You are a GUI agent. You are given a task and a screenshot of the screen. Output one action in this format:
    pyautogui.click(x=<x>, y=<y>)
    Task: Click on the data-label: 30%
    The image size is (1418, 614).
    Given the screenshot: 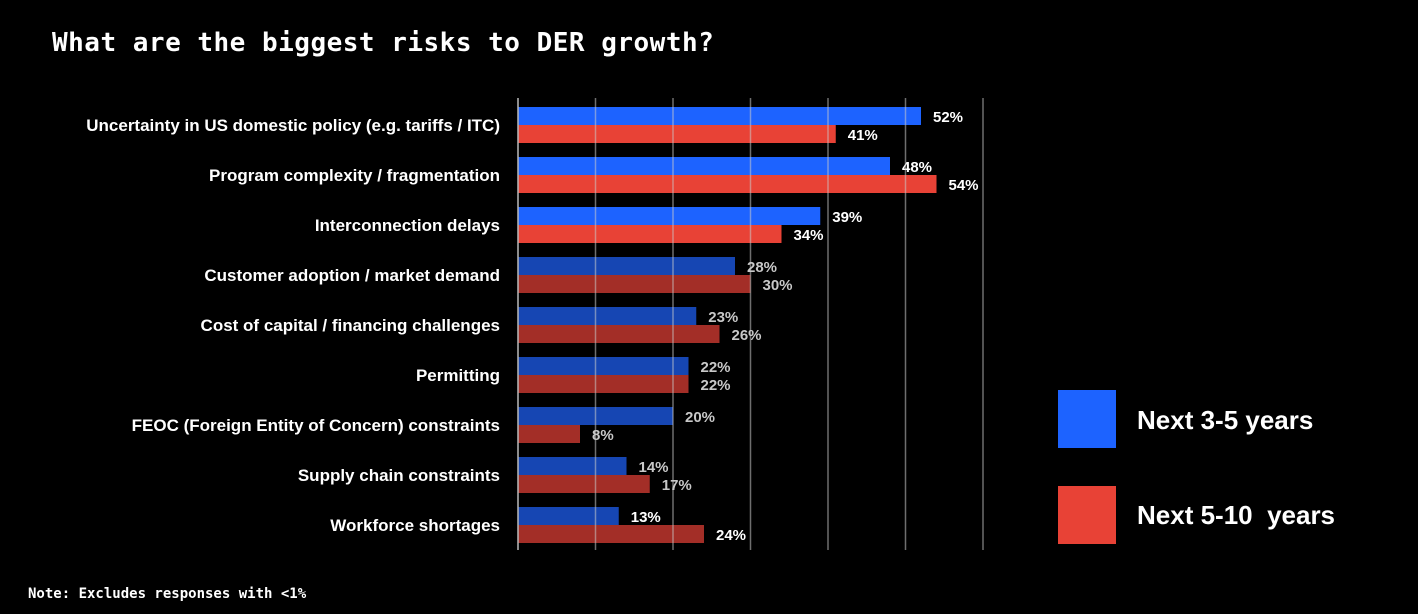 What is the action you would take?
    pyautogui.click(x=778, y=285)
    